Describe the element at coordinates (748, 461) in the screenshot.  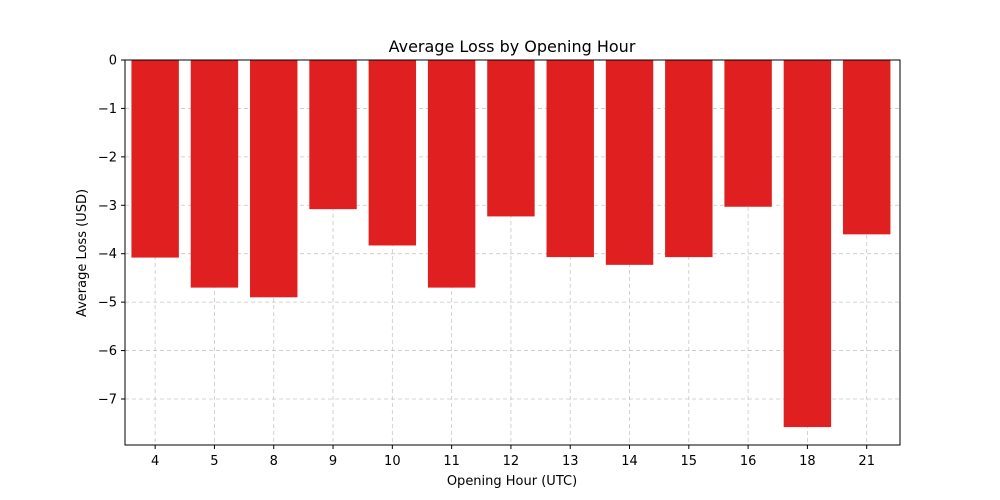
I see `x-tick-label: 16` at that location.